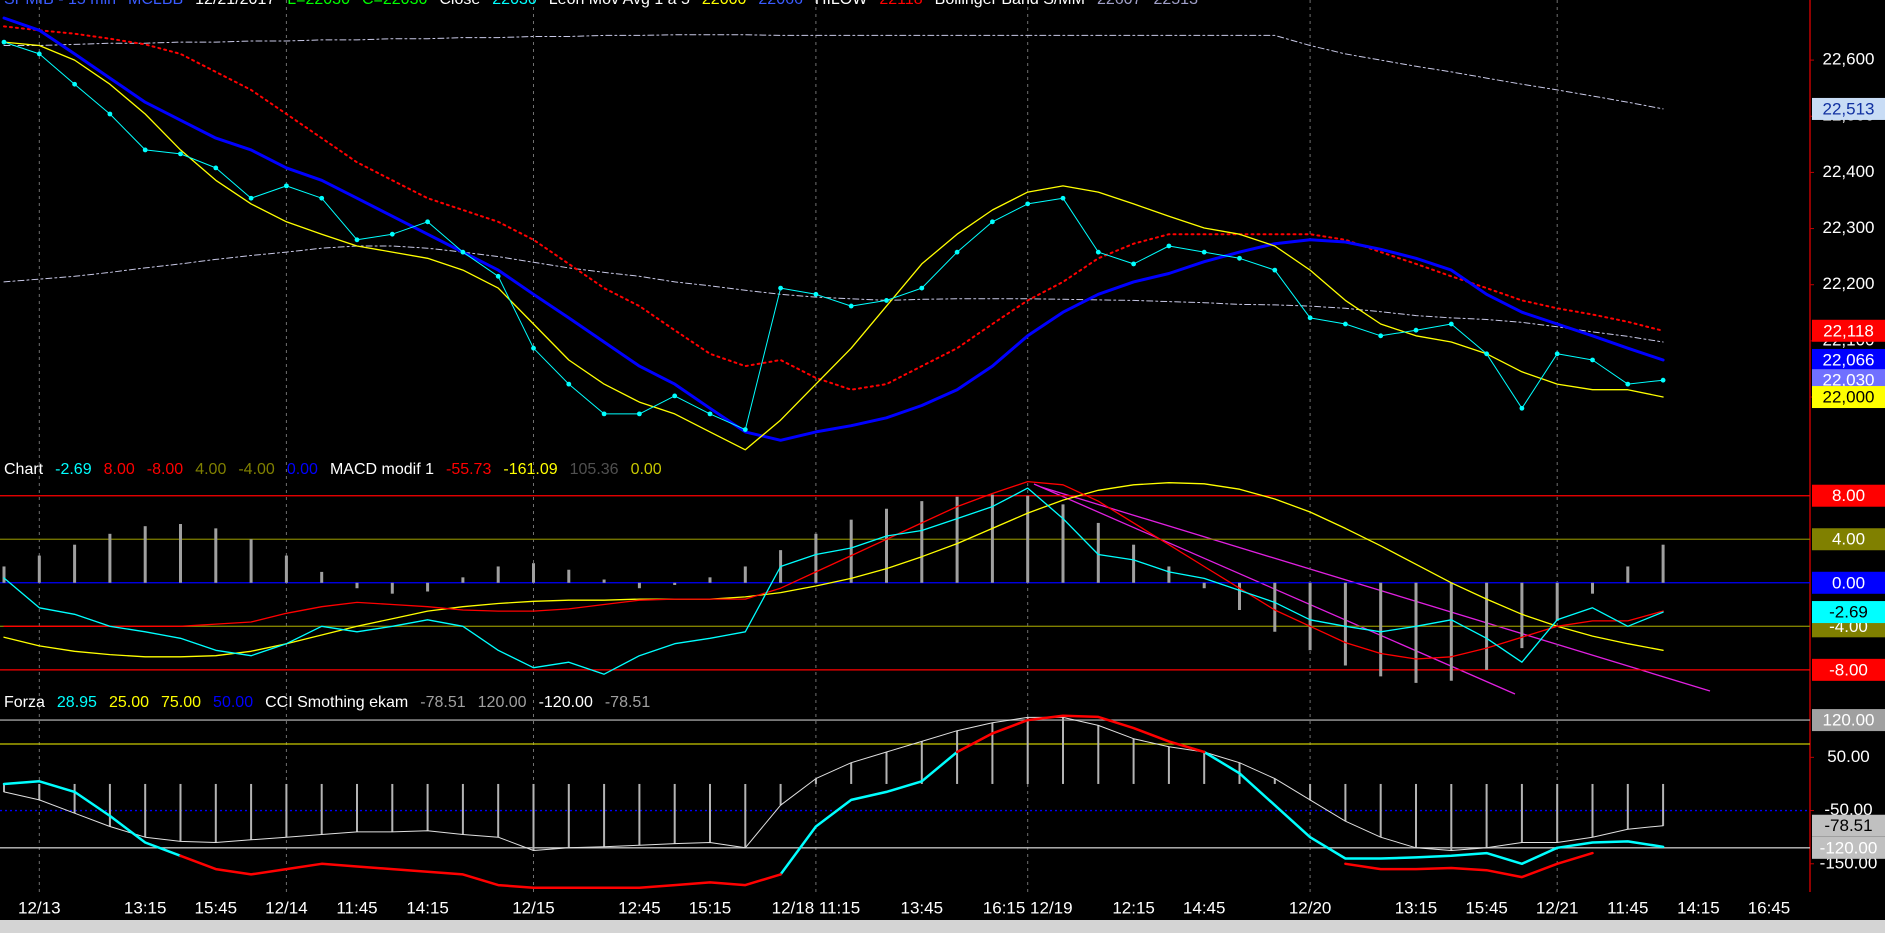 This screenshot has height=933, width=1885. What do you see at coordinates (73, 469) in the screenshot?
I see `header-item: -2.69` at bounding box center [73, 469].